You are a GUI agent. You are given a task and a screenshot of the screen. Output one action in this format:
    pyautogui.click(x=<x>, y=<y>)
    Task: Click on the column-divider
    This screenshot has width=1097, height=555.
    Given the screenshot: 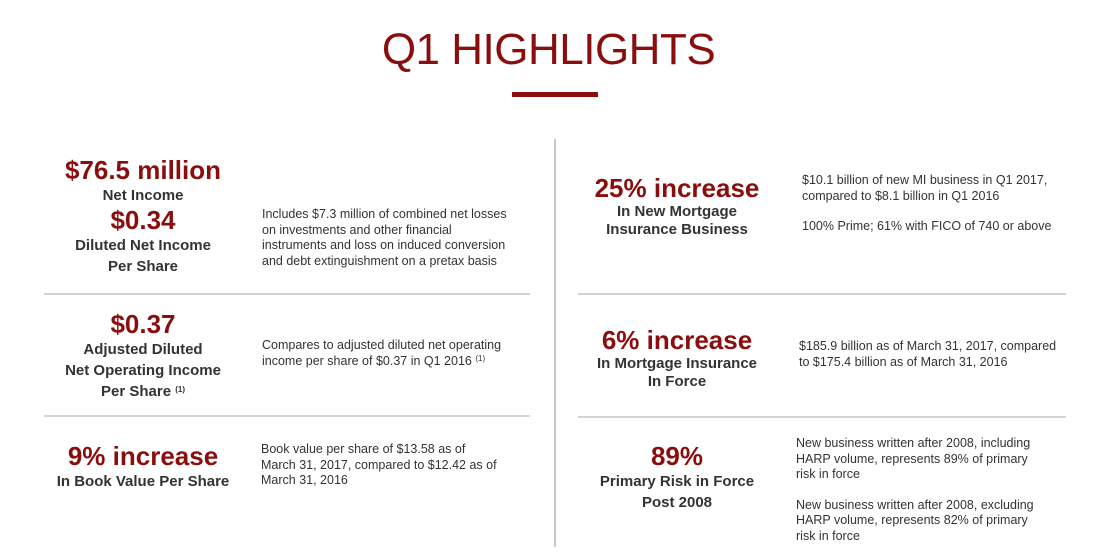 What is the action you would take?
    pyautogui.click(x=555, y=343)
    